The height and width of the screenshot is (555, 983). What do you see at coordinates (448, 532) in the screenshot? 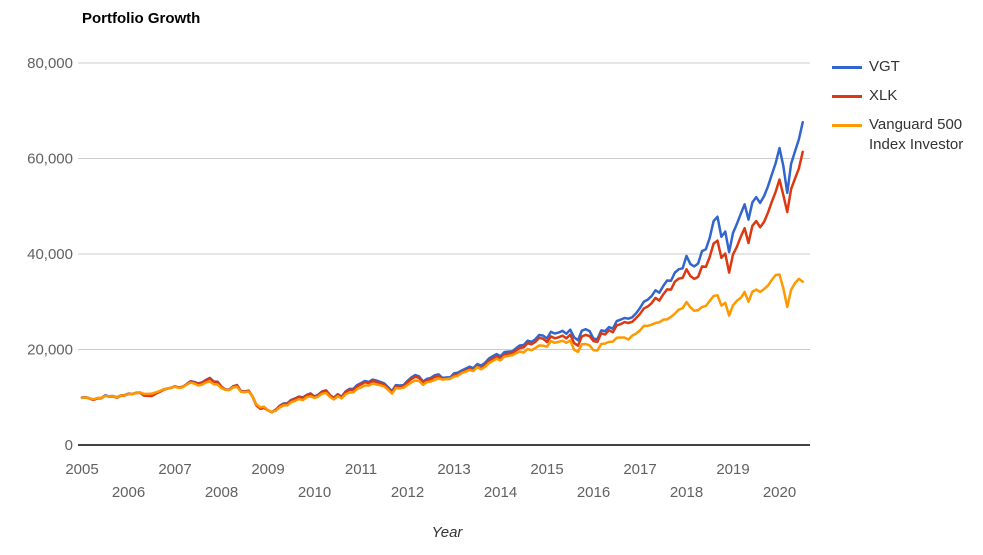
I see `x-axis-title: Year` at bounding box center [448, 532].